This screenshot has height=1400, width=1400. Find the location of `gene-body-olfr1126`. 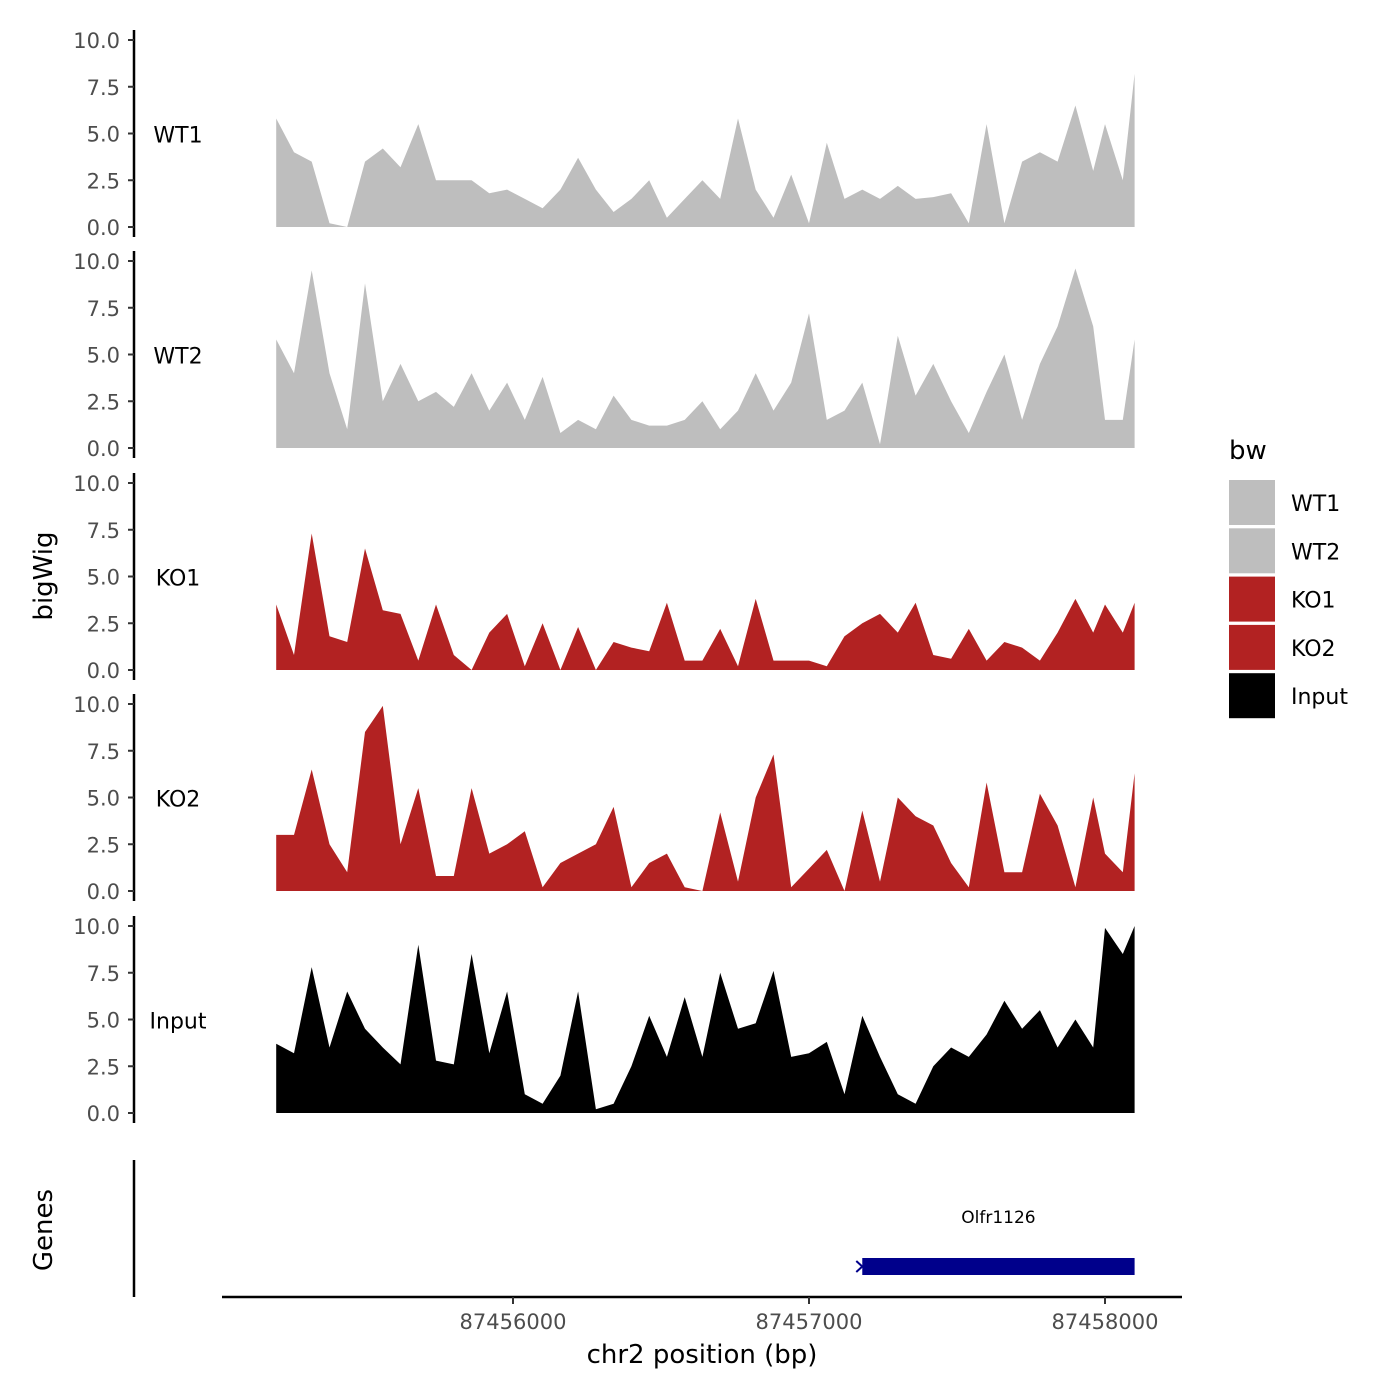

gene-body-olfr1126 is located at coordinates (998, 1266).